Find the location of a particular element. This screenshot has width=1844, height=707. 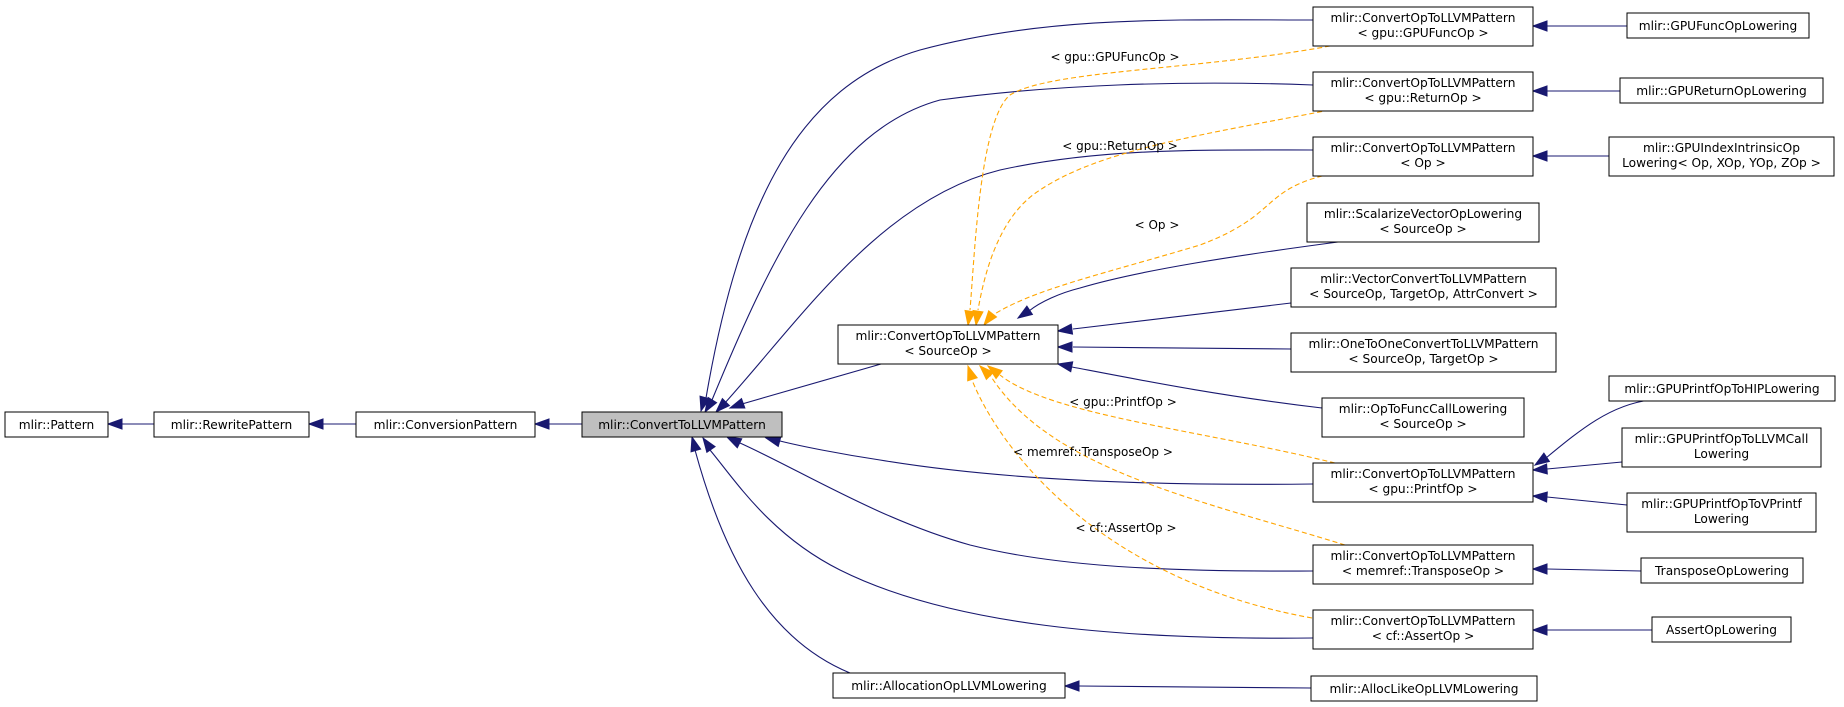

template-edge-op-line is located at coordinates (1160, 245).